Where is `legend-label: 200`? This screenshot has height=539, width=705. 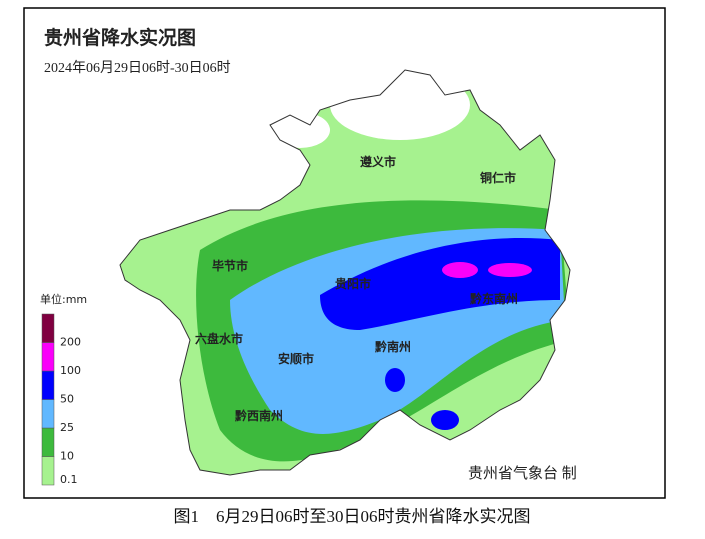
legend-label: 200 is located at coordinates (70, 342).